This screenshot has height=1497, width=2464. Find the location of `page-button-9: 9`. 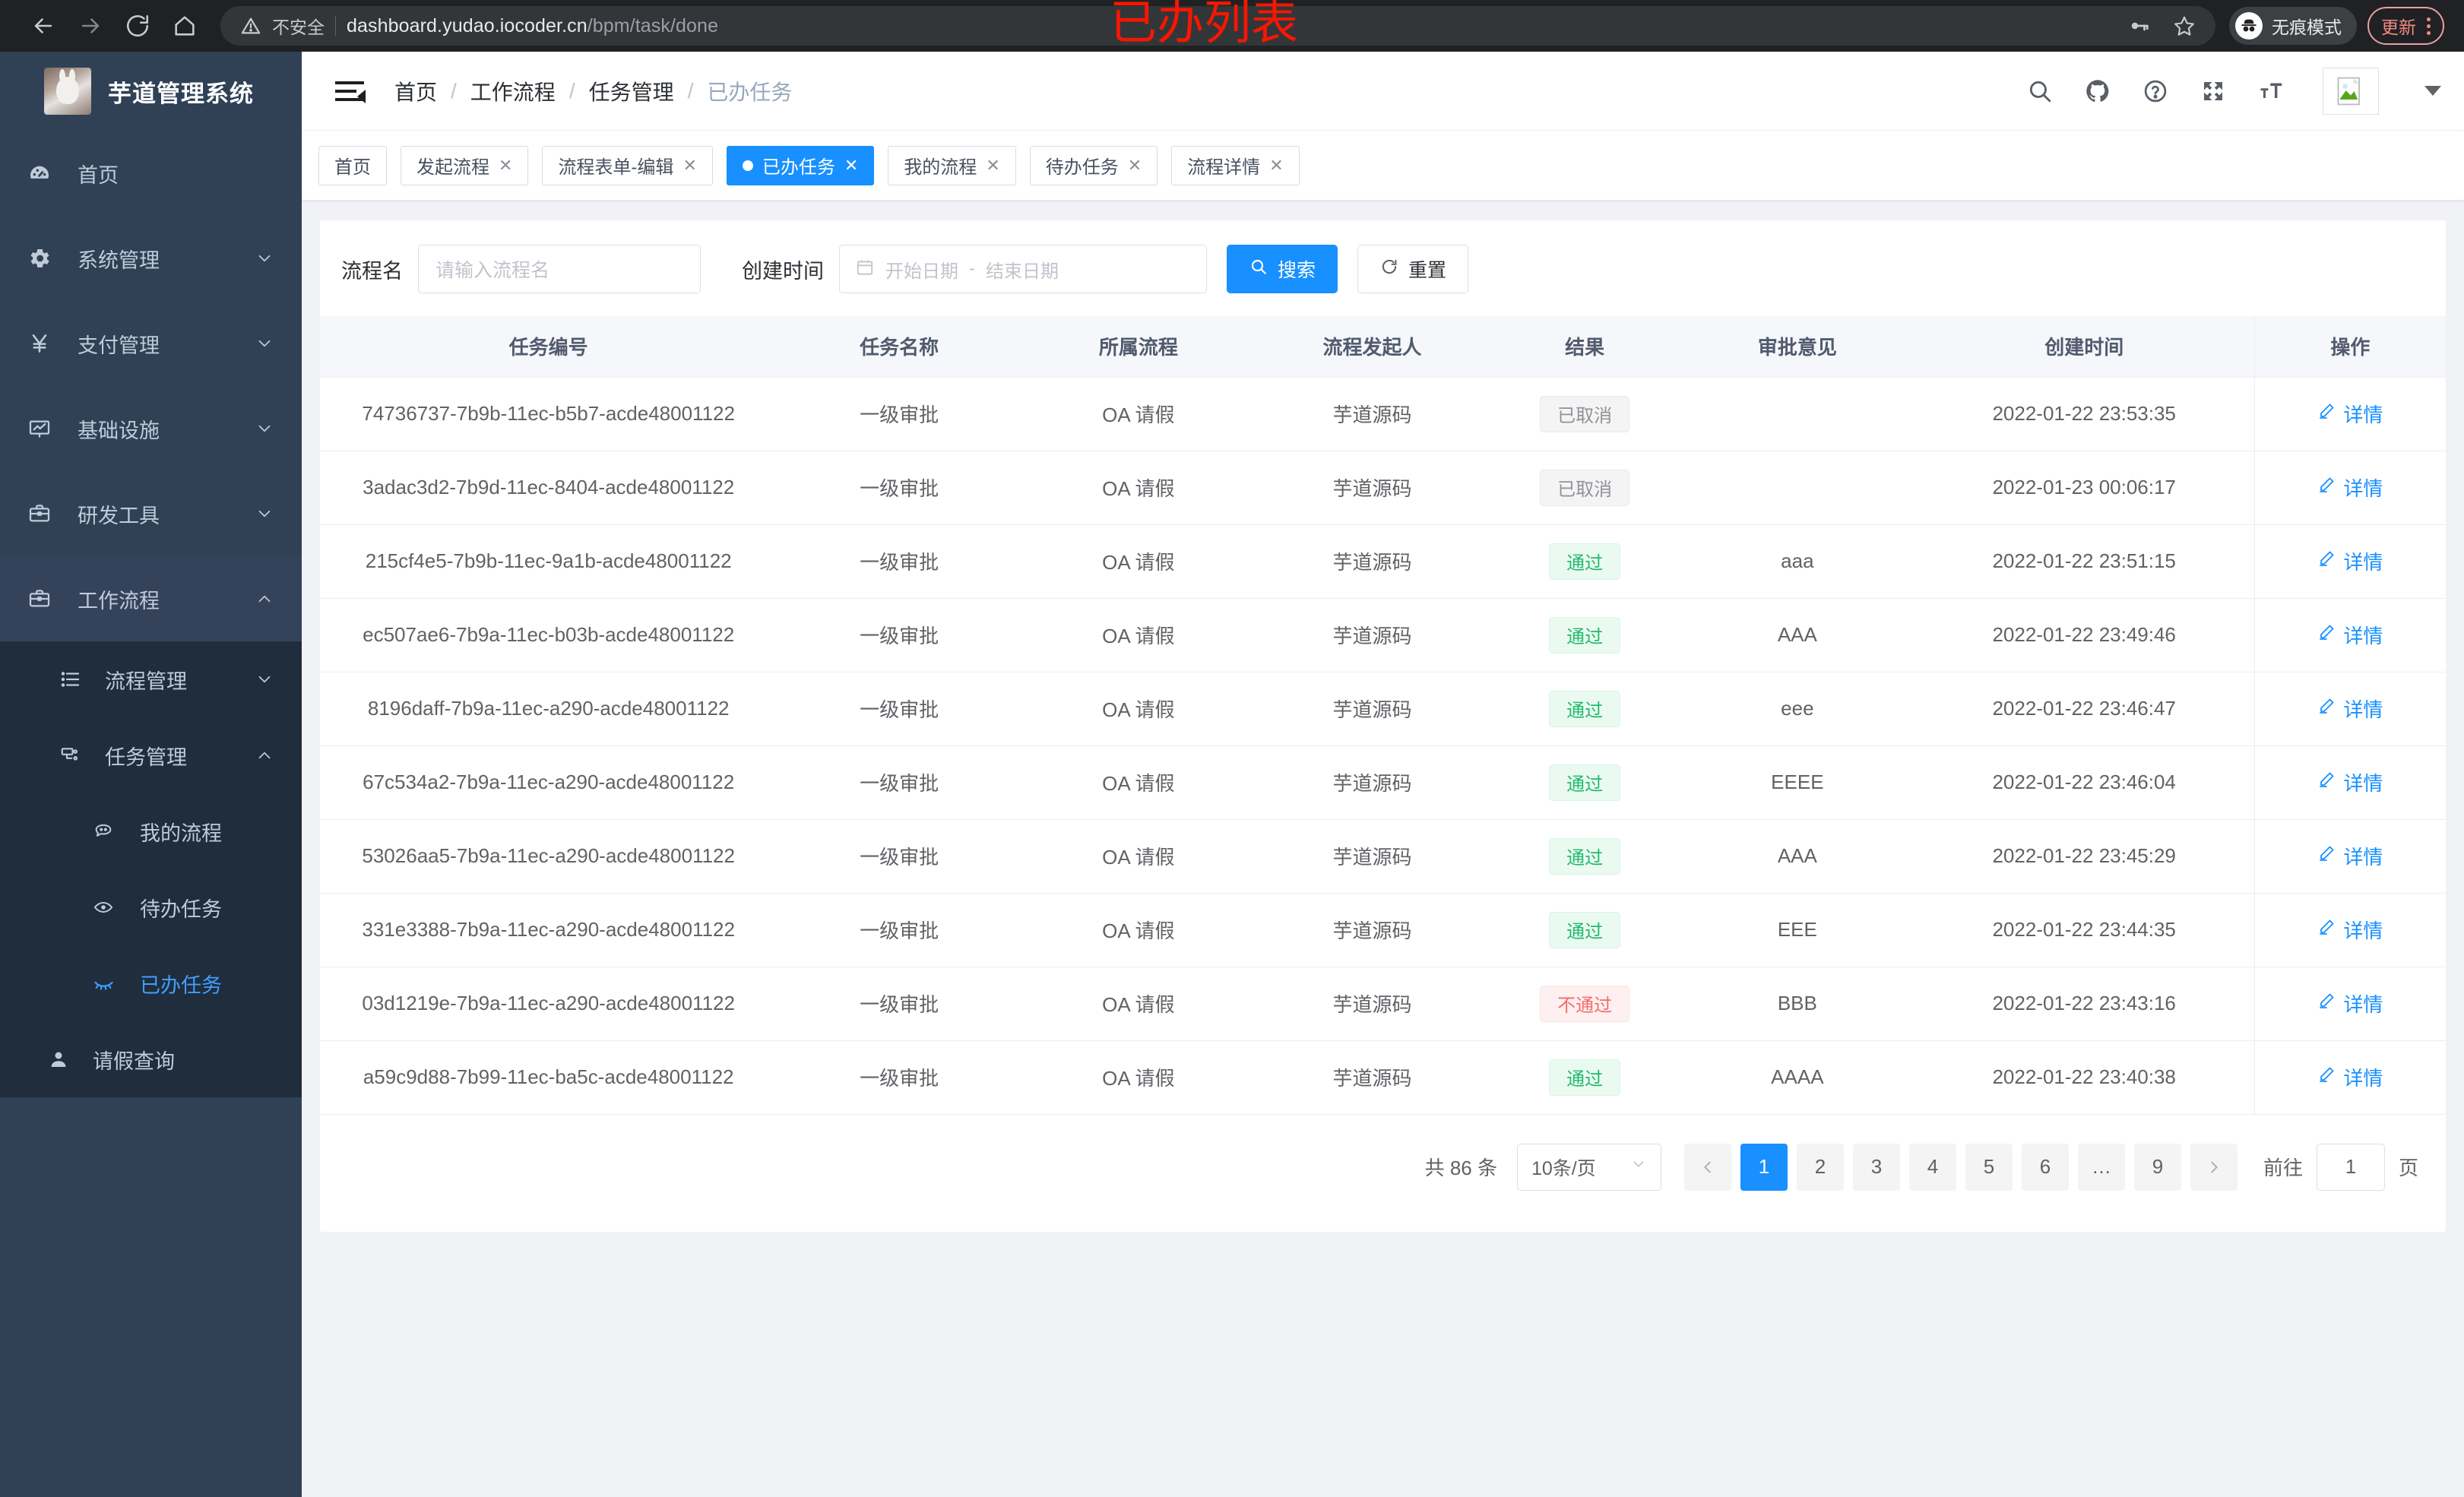

page-button-9: 9 is located at coordinates (2157, 1167).